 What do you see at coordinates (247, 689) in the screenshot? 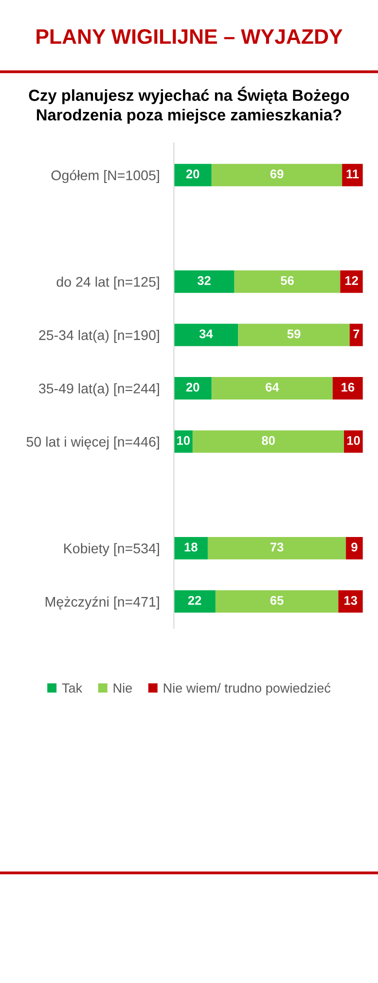
I see `legend-label: Nie wiem/ trudno powiedzieć` at bounding box center [247, 689].